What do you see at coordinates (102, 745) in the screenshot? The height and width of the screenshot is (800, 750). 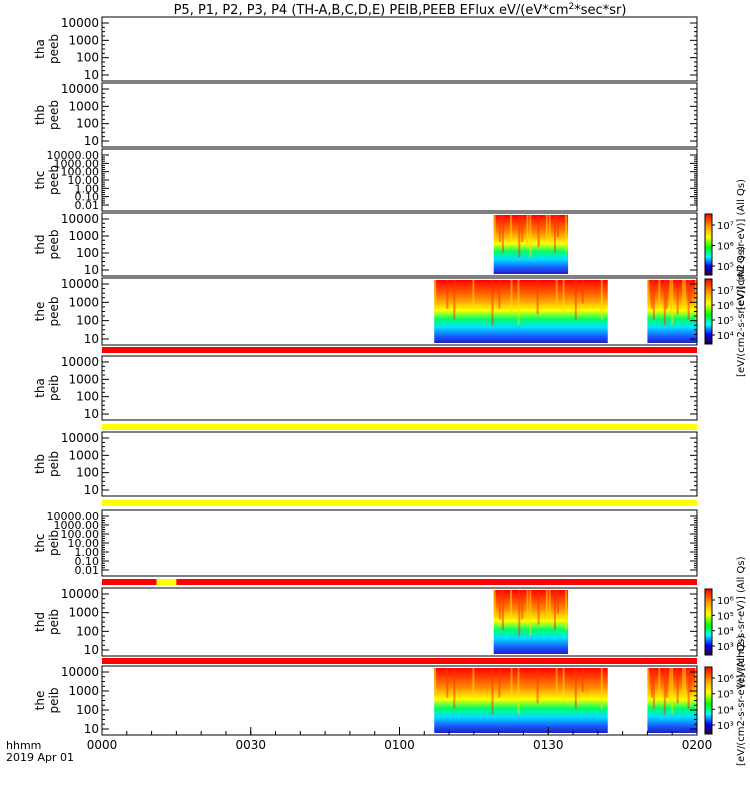 I see `x-tick-label: 0000` at bounding box center [102, 745].